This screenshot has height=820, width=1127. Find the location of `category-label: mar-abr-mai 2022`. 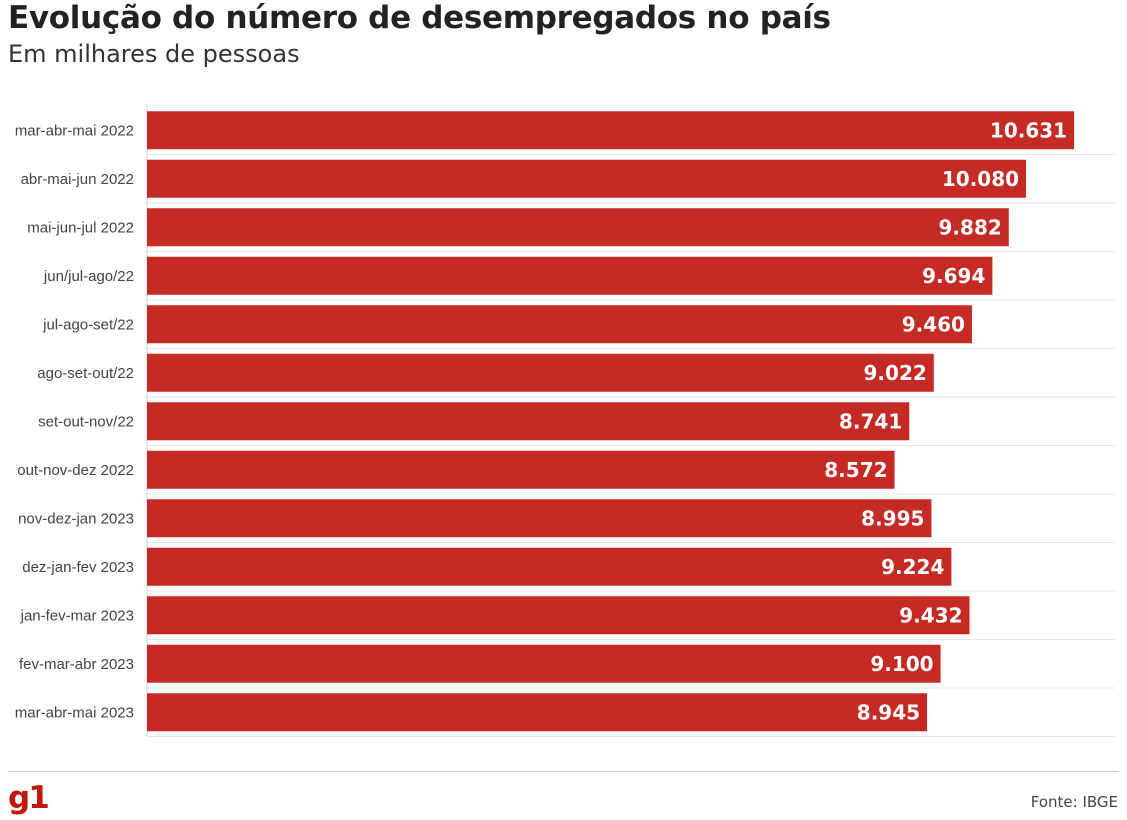

category-label: mar-abr-mai 2022 is located at coordinates (74, 130).